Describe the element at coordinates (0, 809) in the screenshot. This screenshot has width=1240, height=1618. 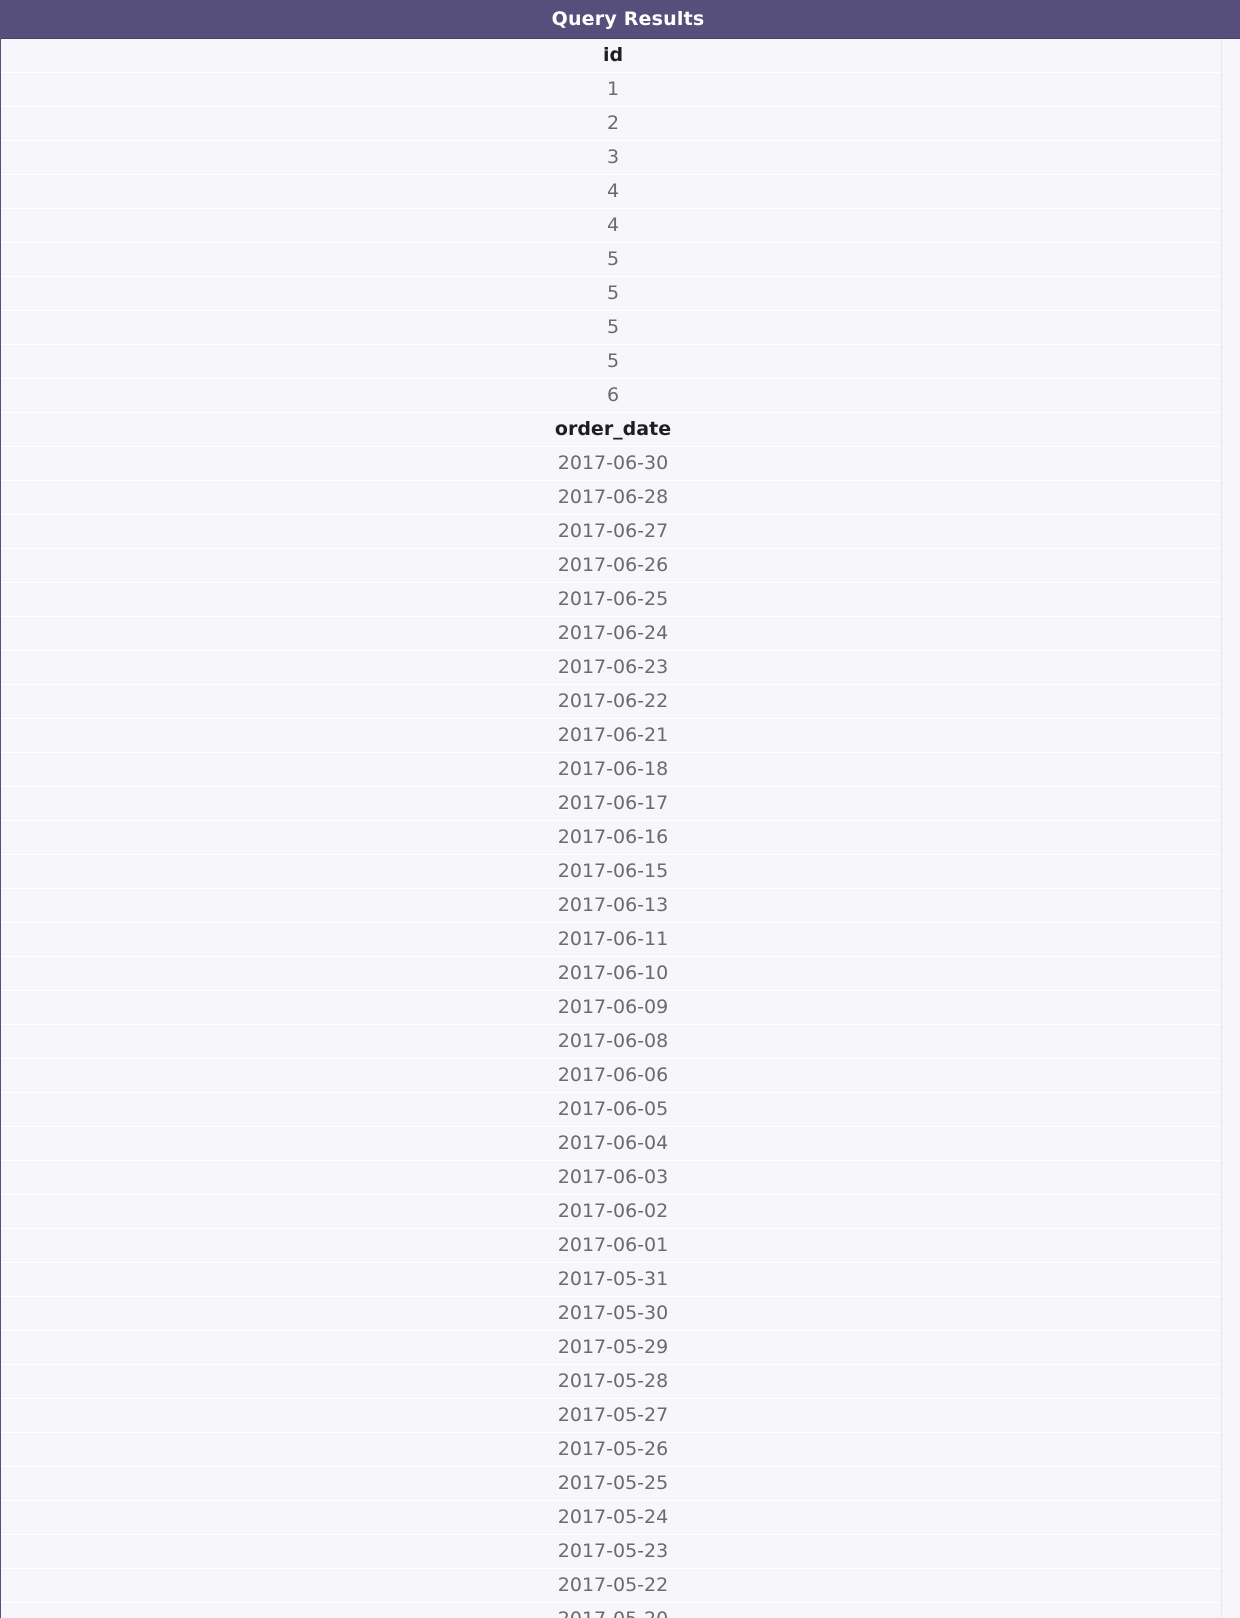
I see `panel-left-border` at that location.